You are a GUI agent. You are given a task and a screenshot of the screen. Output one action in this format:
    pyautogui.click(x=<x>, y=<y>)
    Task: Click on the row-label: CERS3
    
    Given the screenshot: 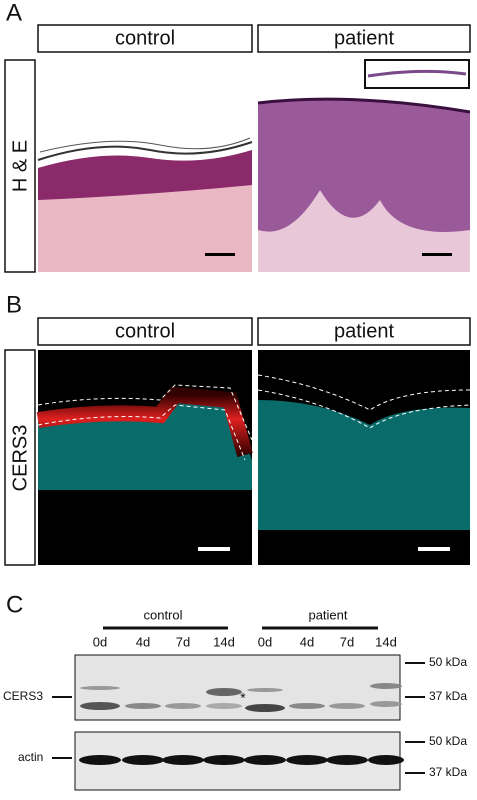 What is the action you would take?
    pyautogui.click(x=23, y=696)
    